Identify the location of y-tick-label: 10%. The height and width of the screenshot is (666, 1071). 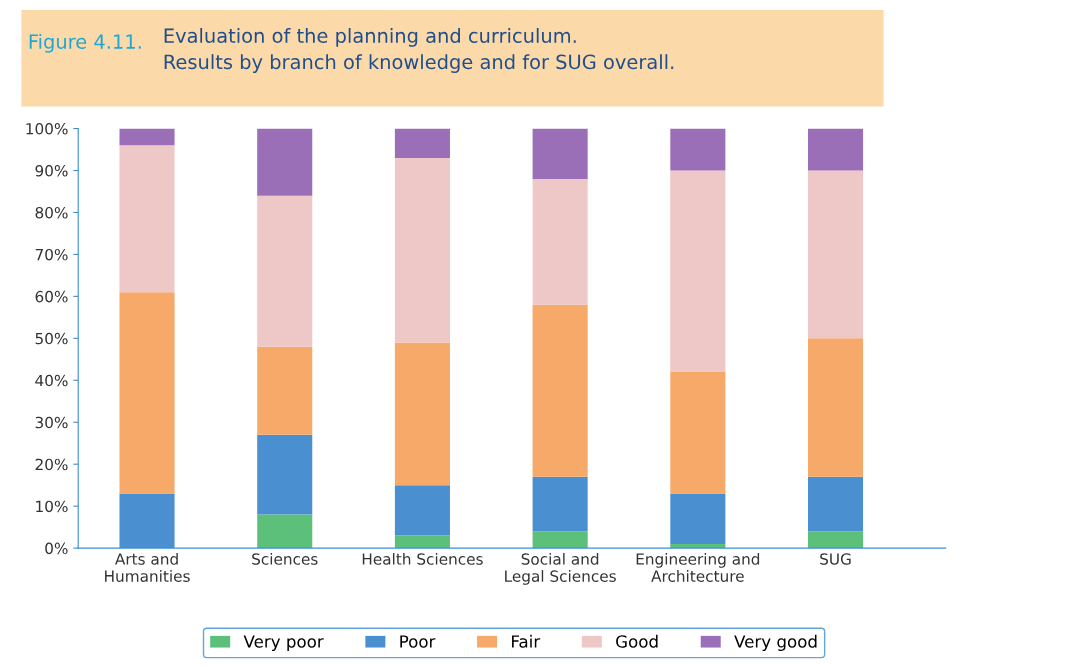
(52, 506).